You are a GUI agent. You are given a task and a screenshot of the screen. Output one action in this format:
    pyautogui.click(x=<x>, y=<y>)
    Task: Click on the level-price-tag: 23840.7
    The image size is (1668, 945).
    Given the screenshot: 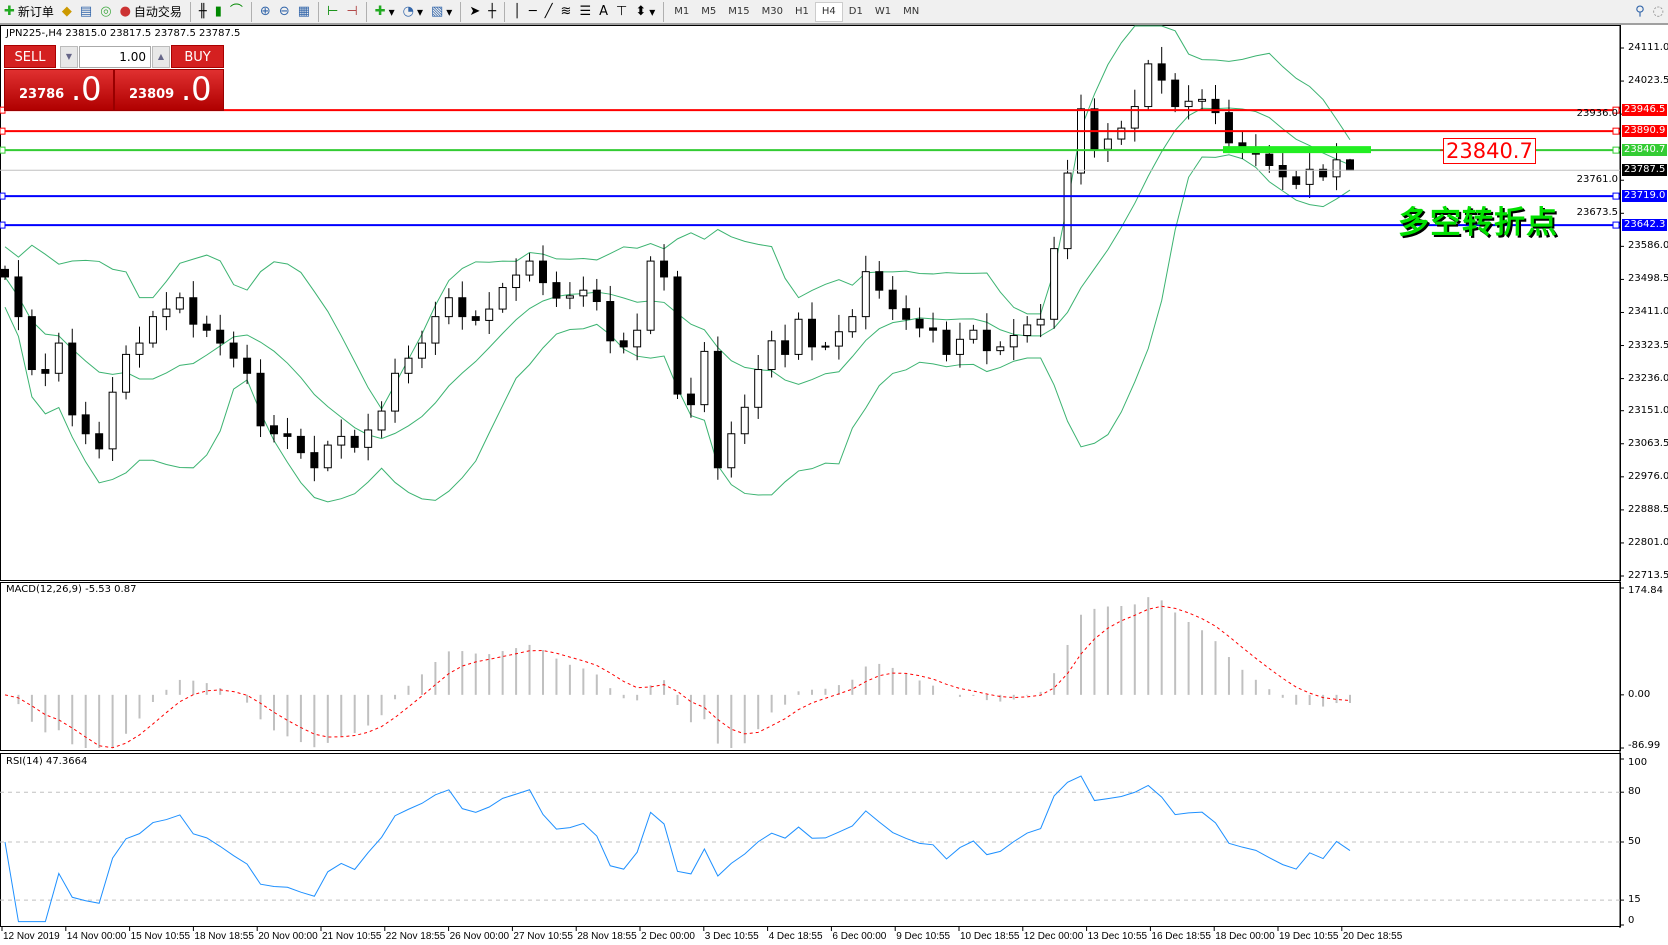 What is the action you would take?
    pyautogui.click(x=1645, y=150)
    